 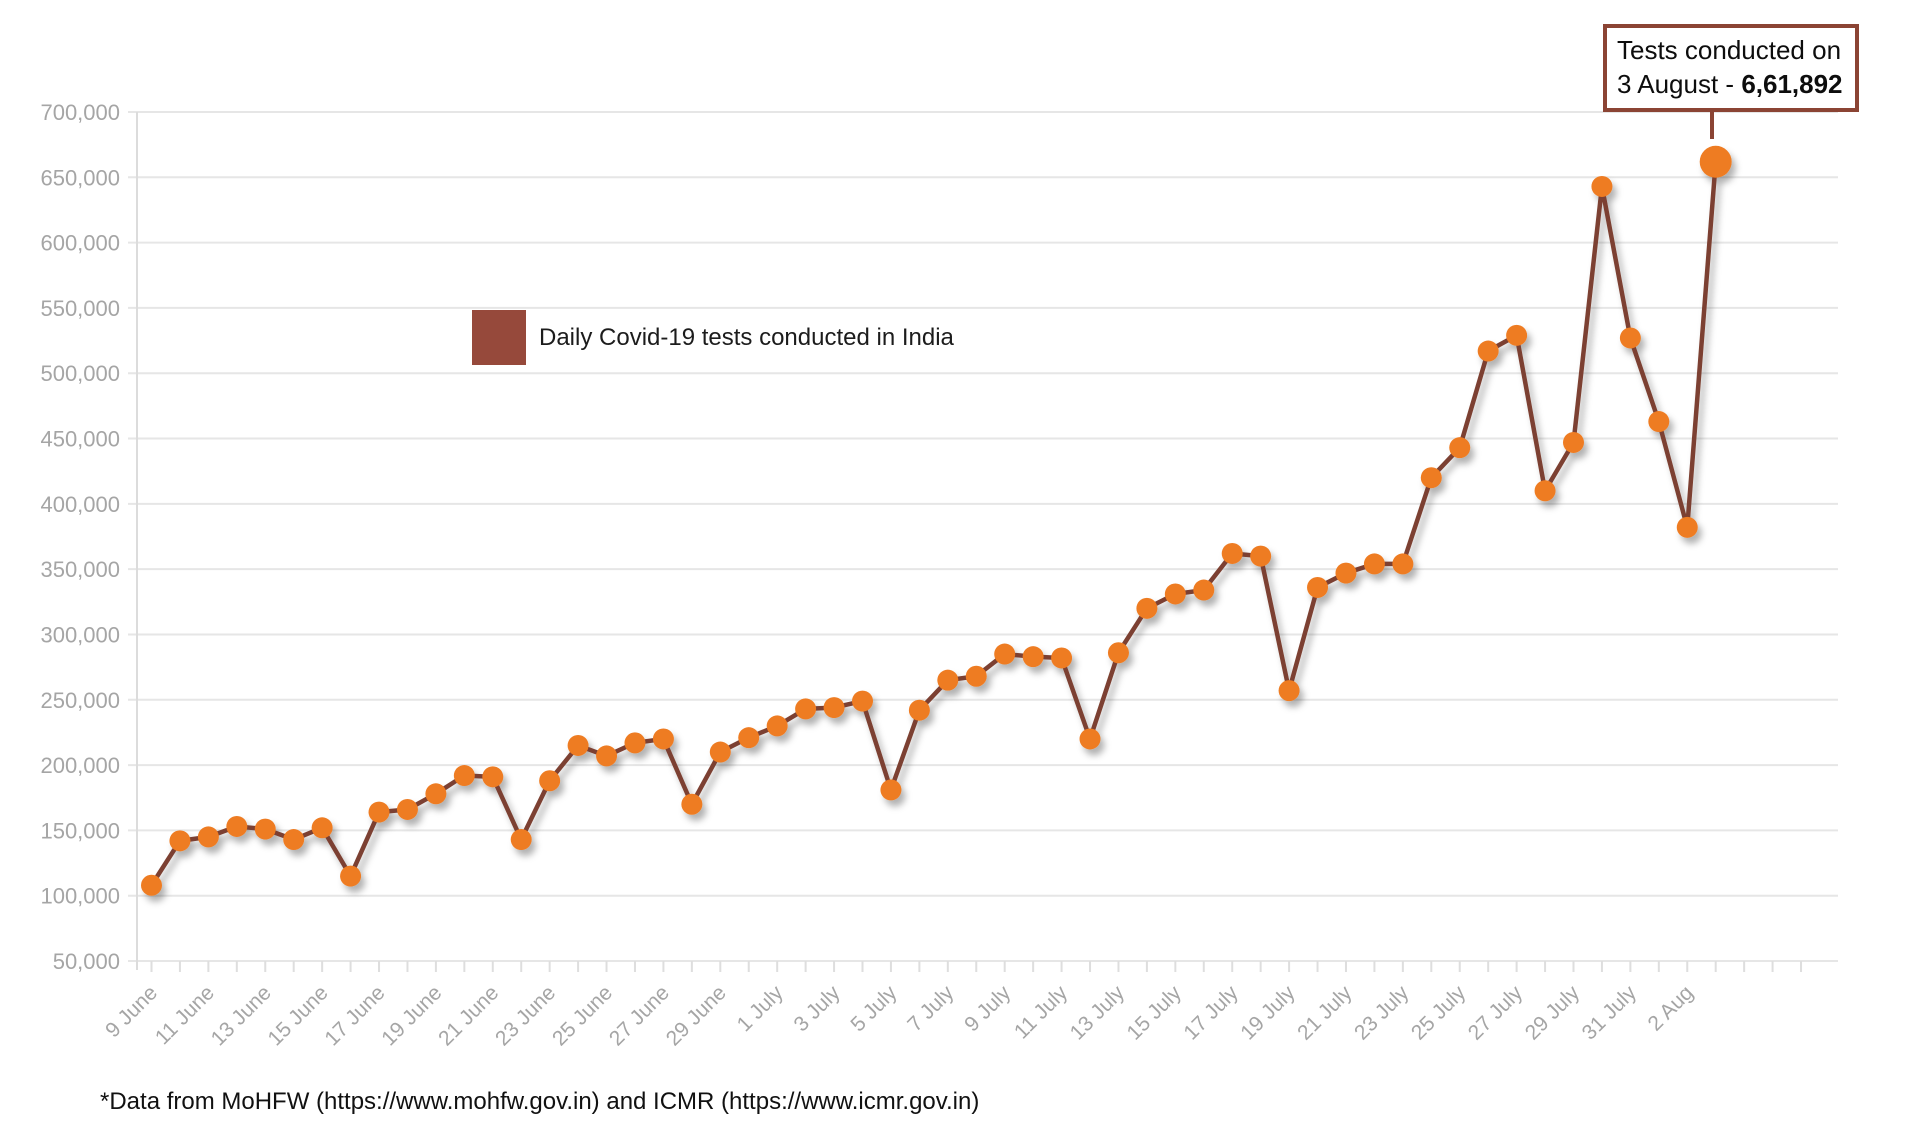 I want to click on annotation-callout: Tests conducted on 3 August - 6,61,892, so click(x=1731, y=68).